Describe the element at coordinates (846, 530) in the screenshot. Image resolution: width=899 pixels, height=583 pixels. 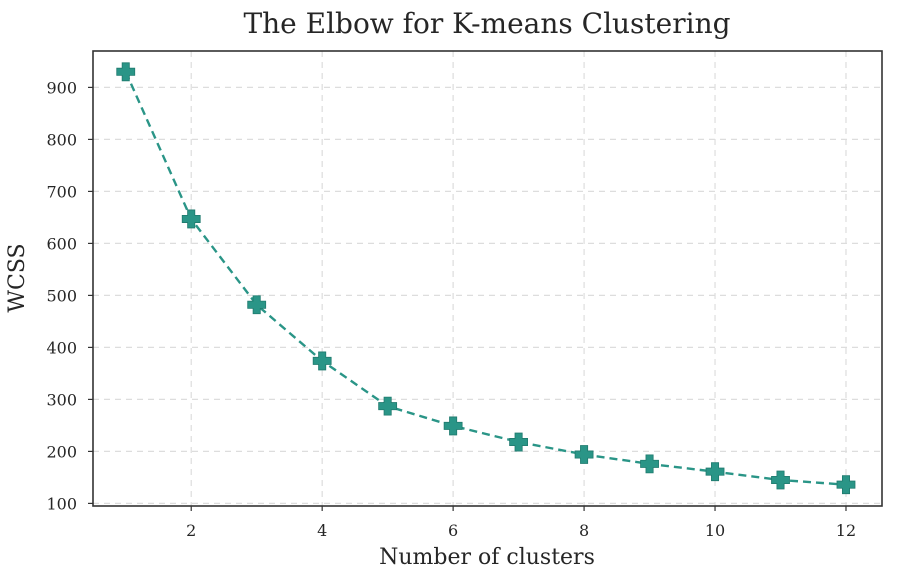
I see `x-tick-label: 12` at that location.